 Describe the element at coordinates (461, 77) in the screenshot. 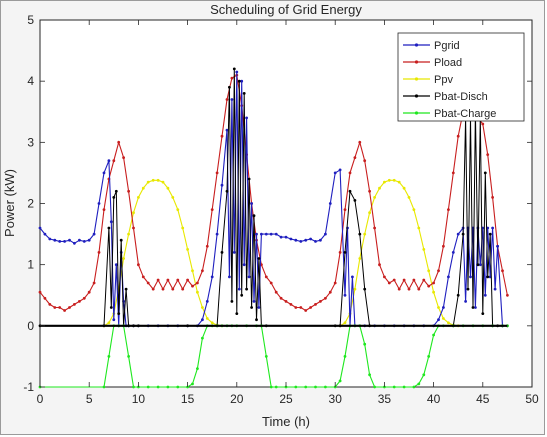

I see `legend-box` at that location.